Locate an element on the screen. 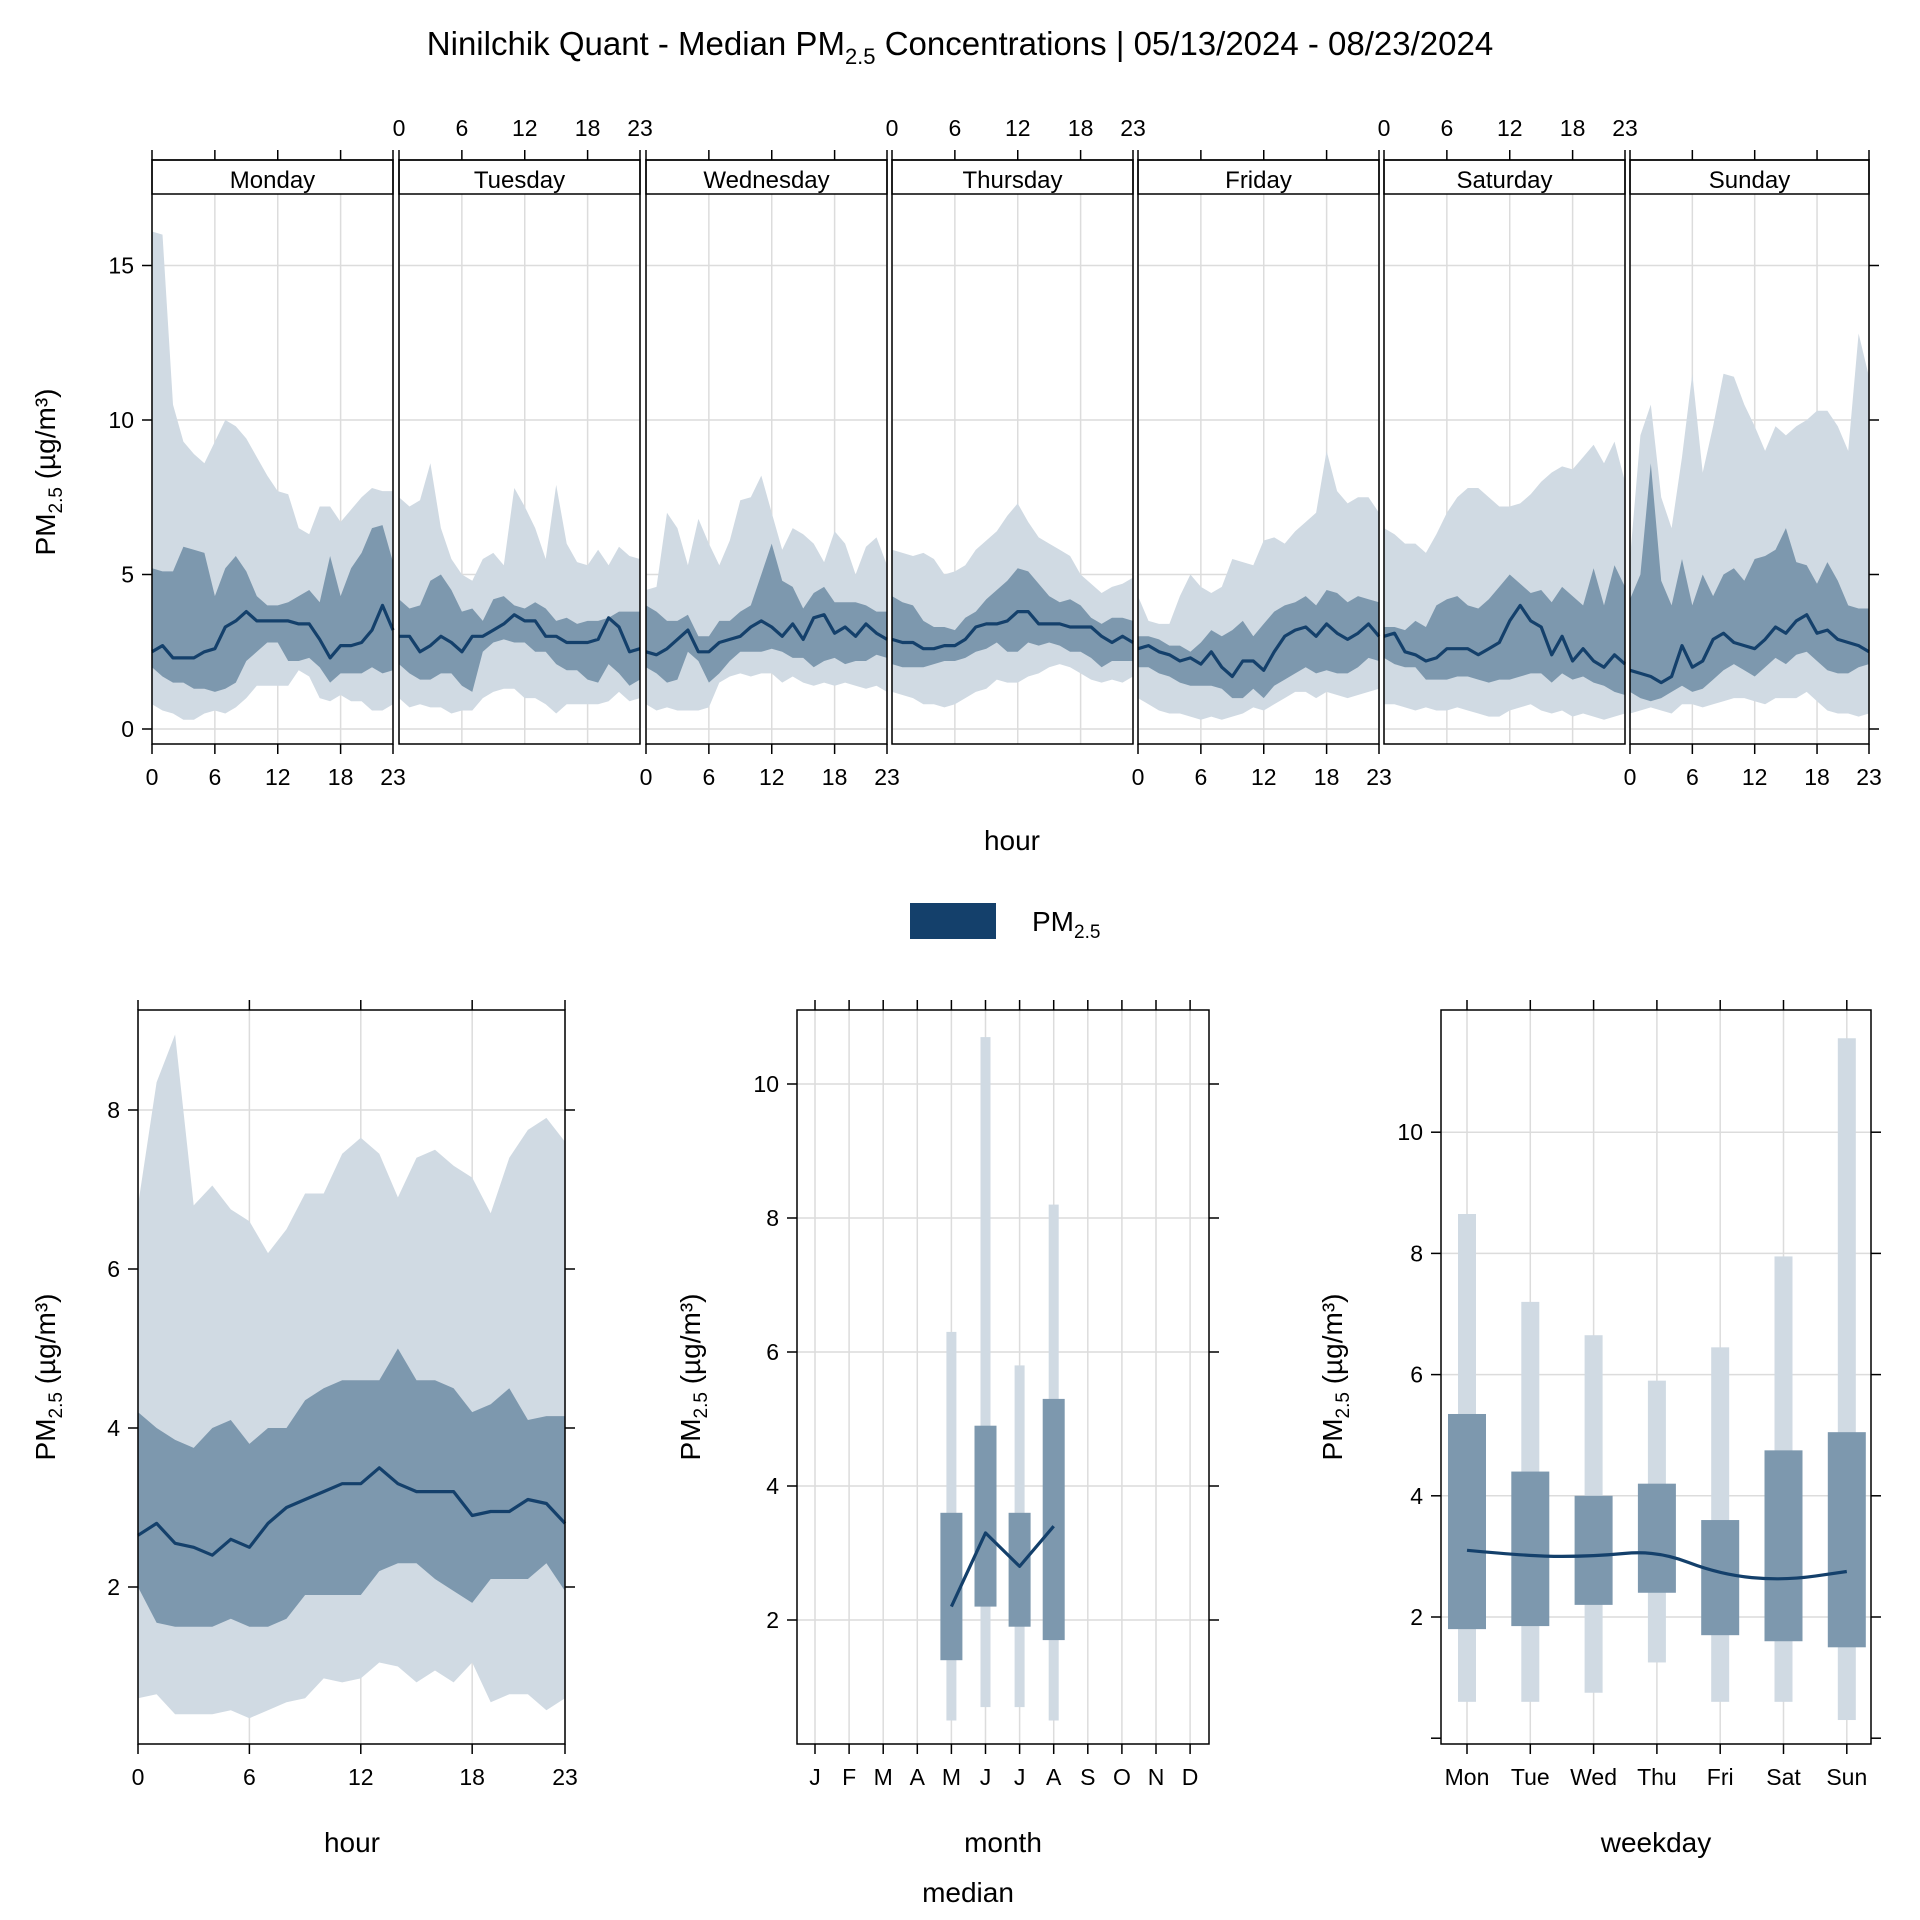 Image resolution: width=1920 pixels, height=1920 pixels. range-bar-j is located at coordinates (985, 1372).